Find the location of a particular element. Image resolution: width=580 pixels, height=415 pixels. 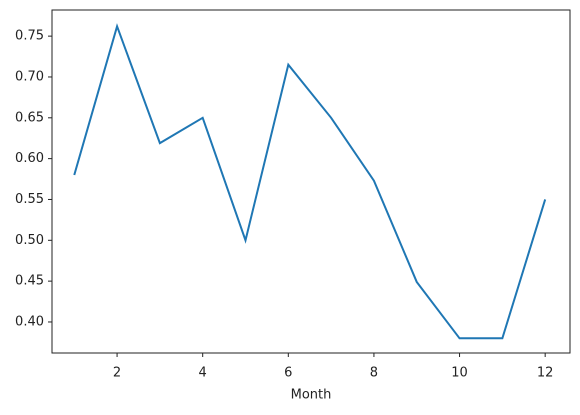

x-tick-label: 6 is located at coordinates (288, 373).